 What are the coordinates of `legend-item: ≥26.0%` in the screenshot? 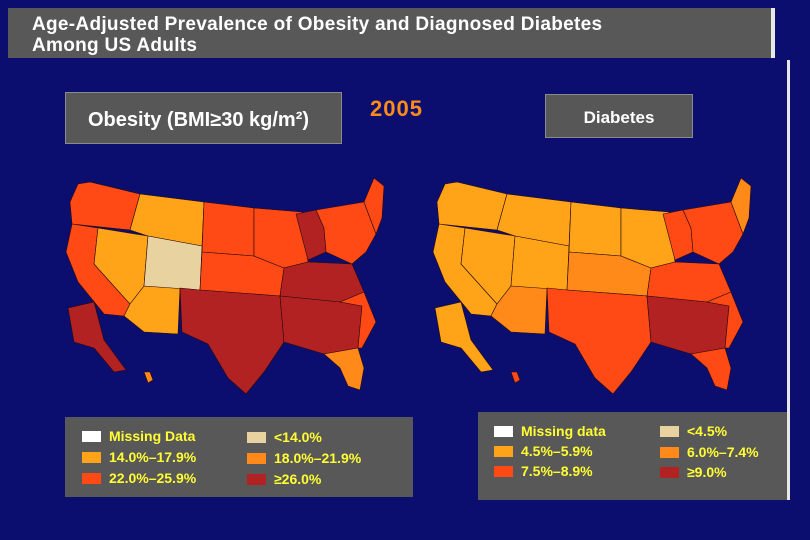 It's located at (284, 479).